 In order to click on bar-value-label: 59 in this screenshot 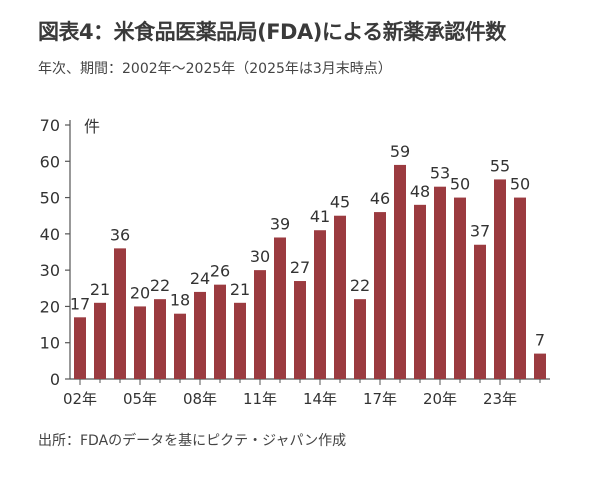, I will do `click(400, 151)`.